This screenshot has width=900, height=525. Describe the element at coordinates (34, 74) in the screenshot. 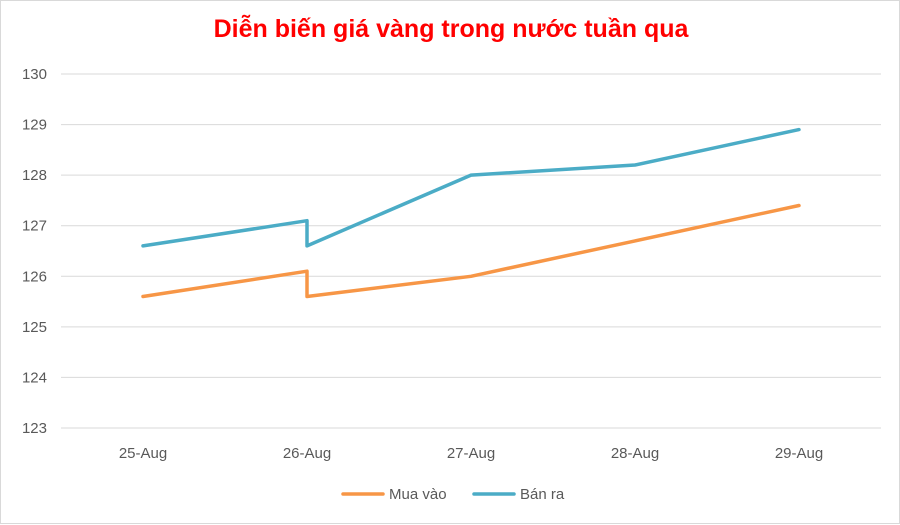

I see `y-tick-label: 130` at that location.